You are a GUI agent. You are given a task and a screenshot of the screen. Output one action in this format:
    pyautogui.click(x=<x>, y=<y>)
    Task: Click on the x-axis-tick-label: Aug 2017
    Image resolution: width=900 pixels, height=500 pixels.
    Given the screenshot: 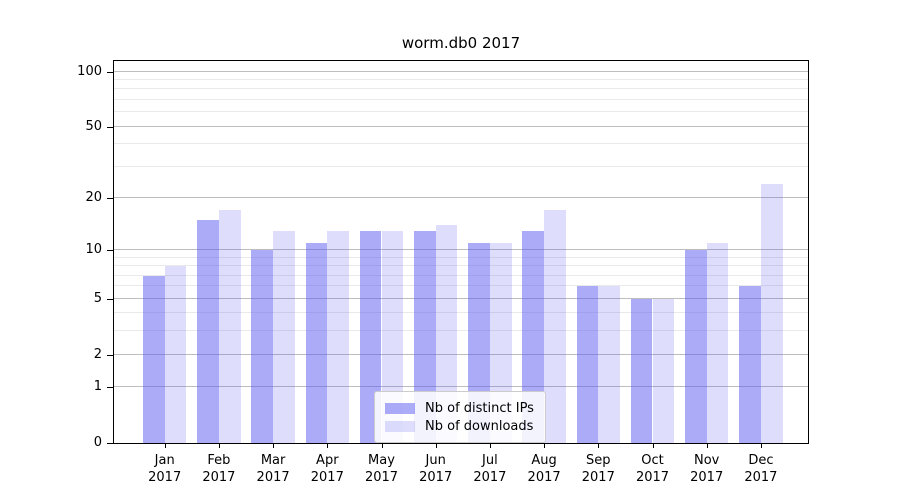 What is the action you would take?
    pyautogui.click(x=544, y=469)
    